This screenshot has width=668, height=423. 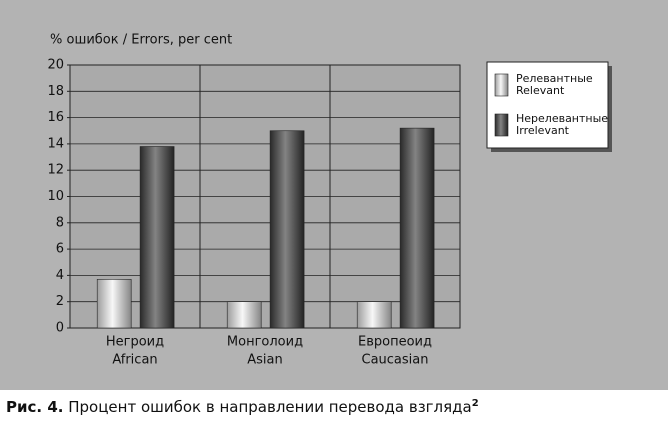 I want to click on y-tick-label: 4, so click(x=60, y=275).